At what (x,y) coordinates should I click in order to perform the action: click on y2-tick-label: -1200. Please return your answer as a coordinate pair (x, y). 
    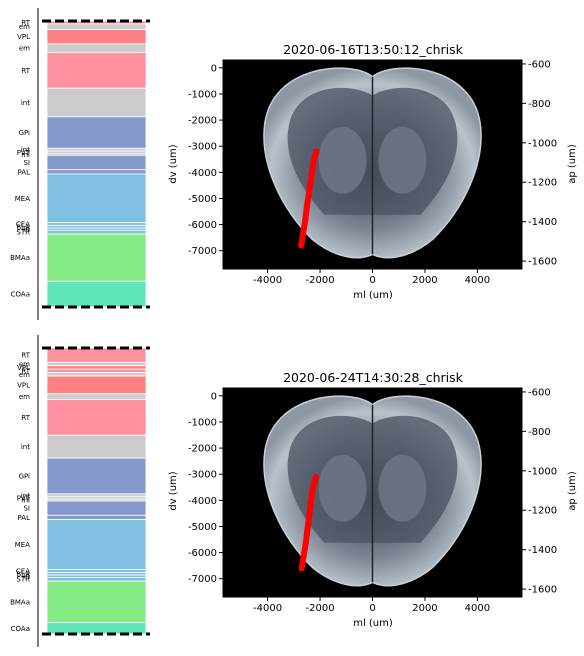
    Looking at the image, I should click on (542, 183).